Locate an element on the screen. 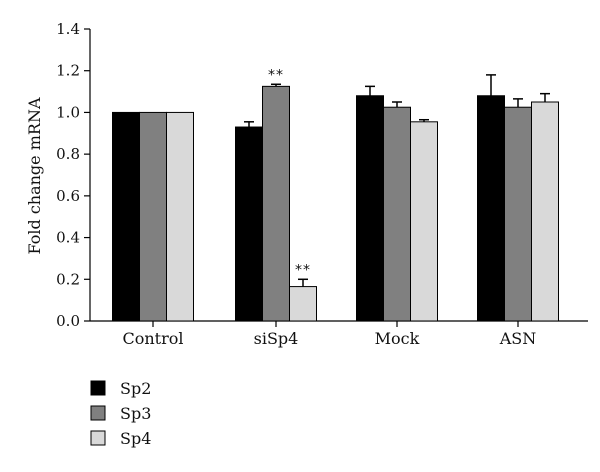 This screenshot has width=600, height=472. y-tick-label: 0.6 is located at coordinates (68, 196).